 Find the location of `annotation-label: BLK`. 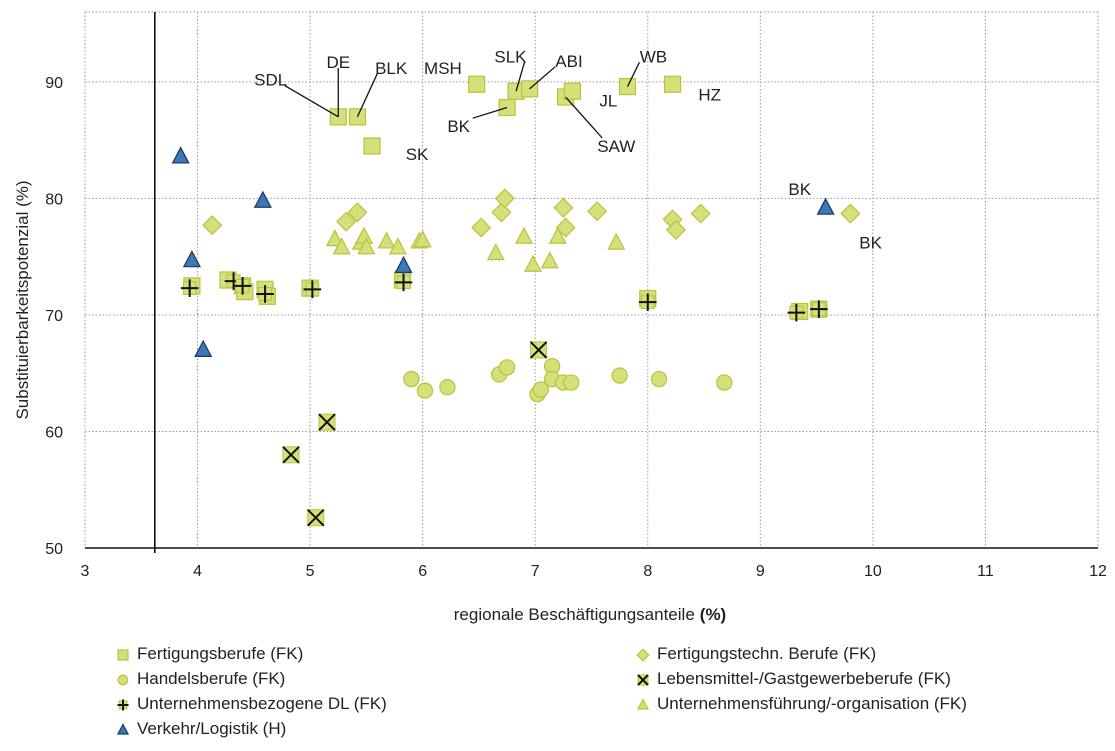

annotation-label: BLK is located at coordinates (391, 68).